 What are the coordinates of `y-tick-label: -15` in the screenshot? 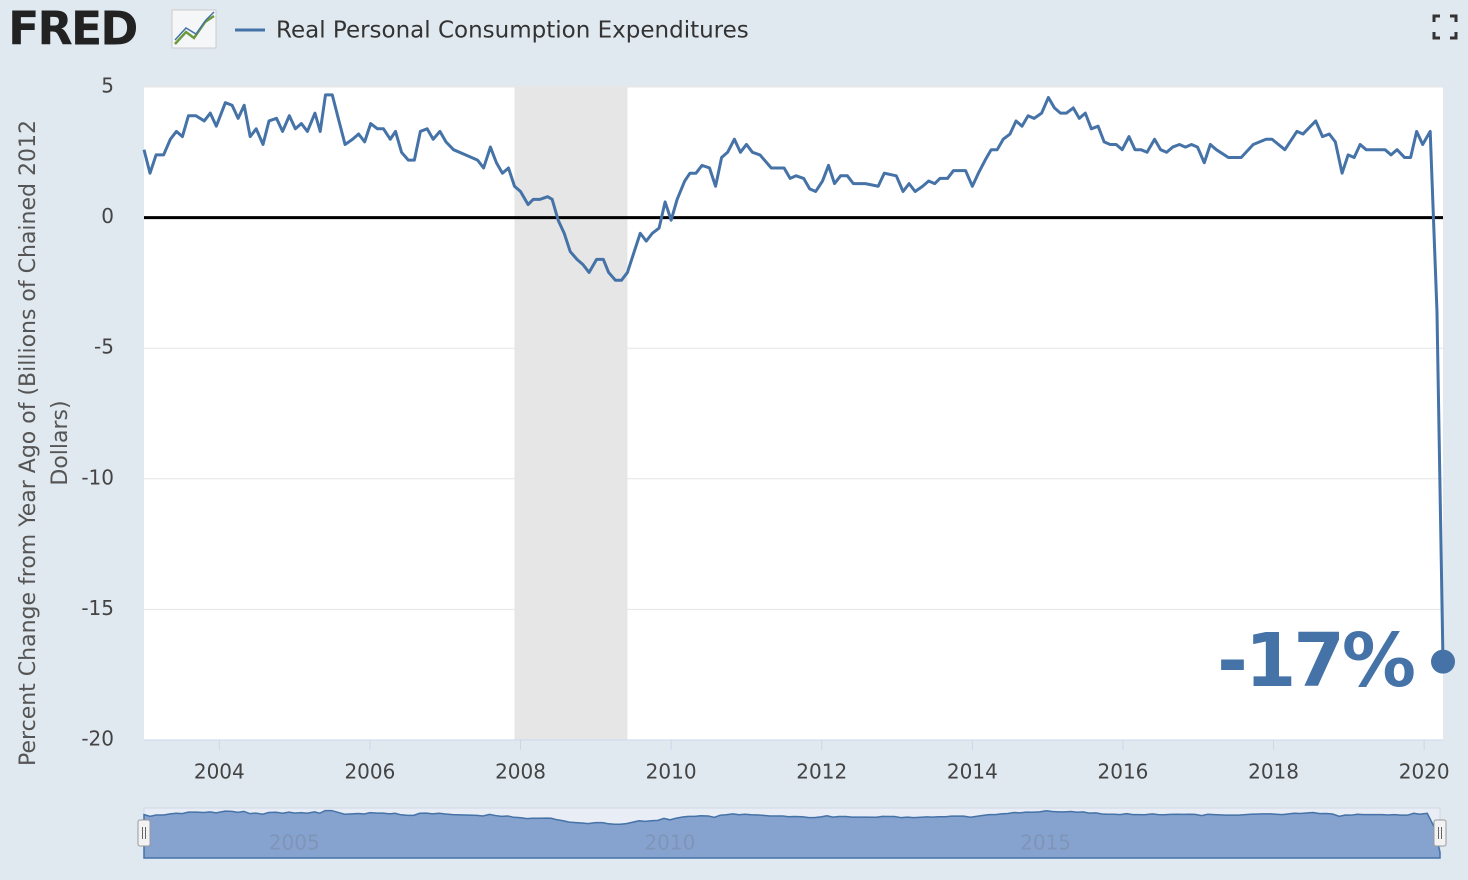 It's located at (97, 608).